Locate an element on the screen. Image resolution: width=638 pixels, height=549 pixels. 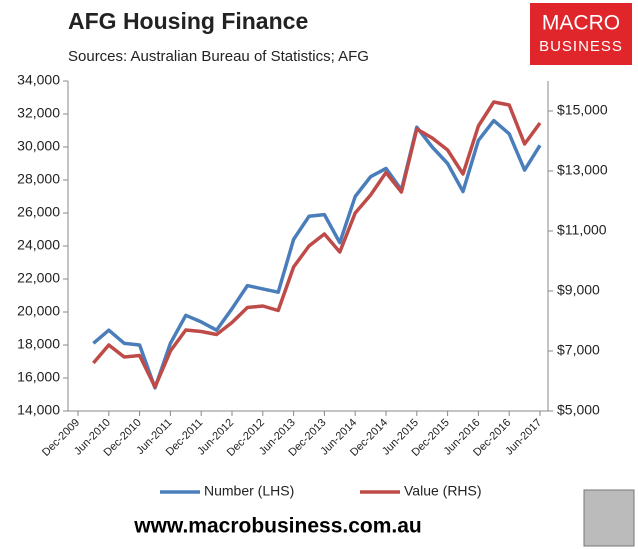
y2-tick-label: $9,000 is located at coordinates (578, 290).